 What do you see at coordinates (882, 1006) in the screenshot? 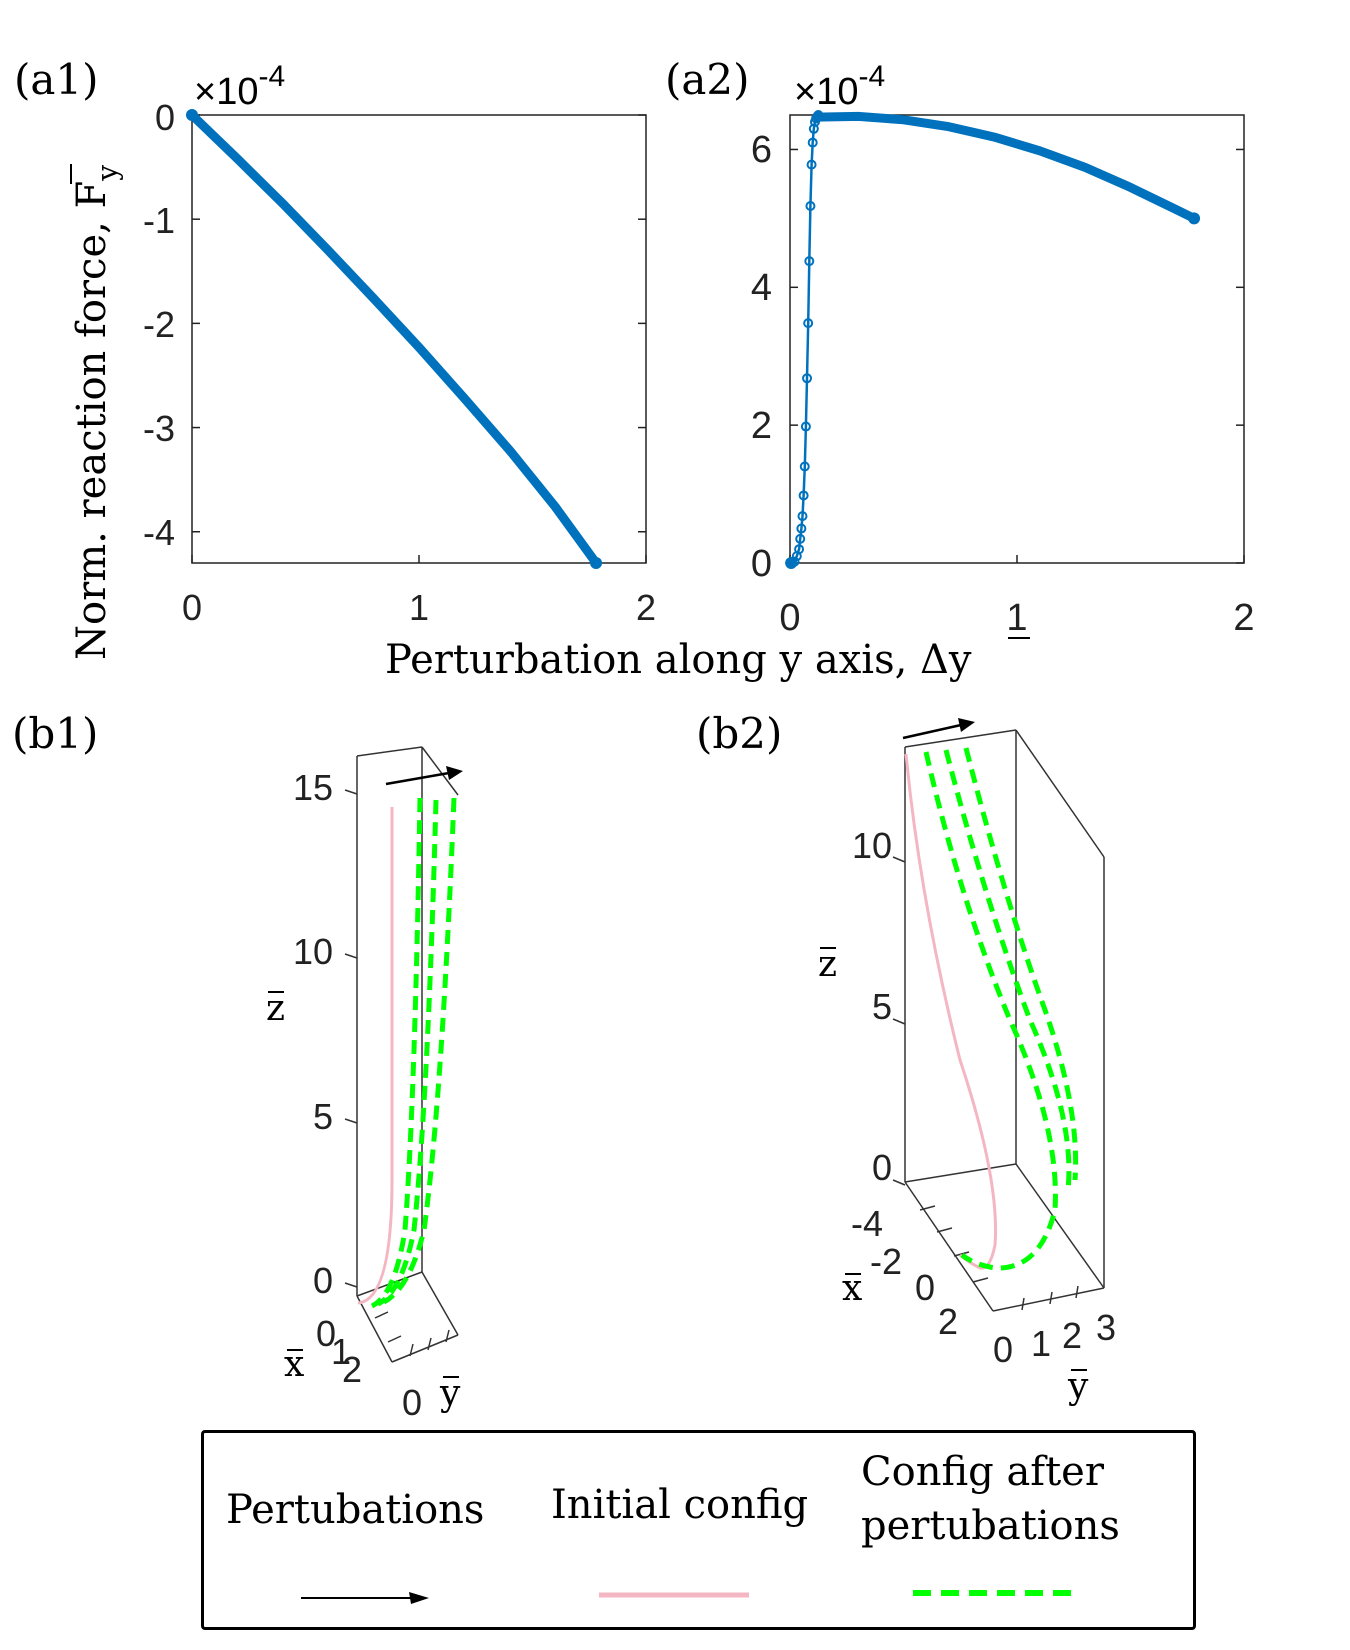
I see `ztick-label-b2-1: 5` at bounding box center [882, 1006].